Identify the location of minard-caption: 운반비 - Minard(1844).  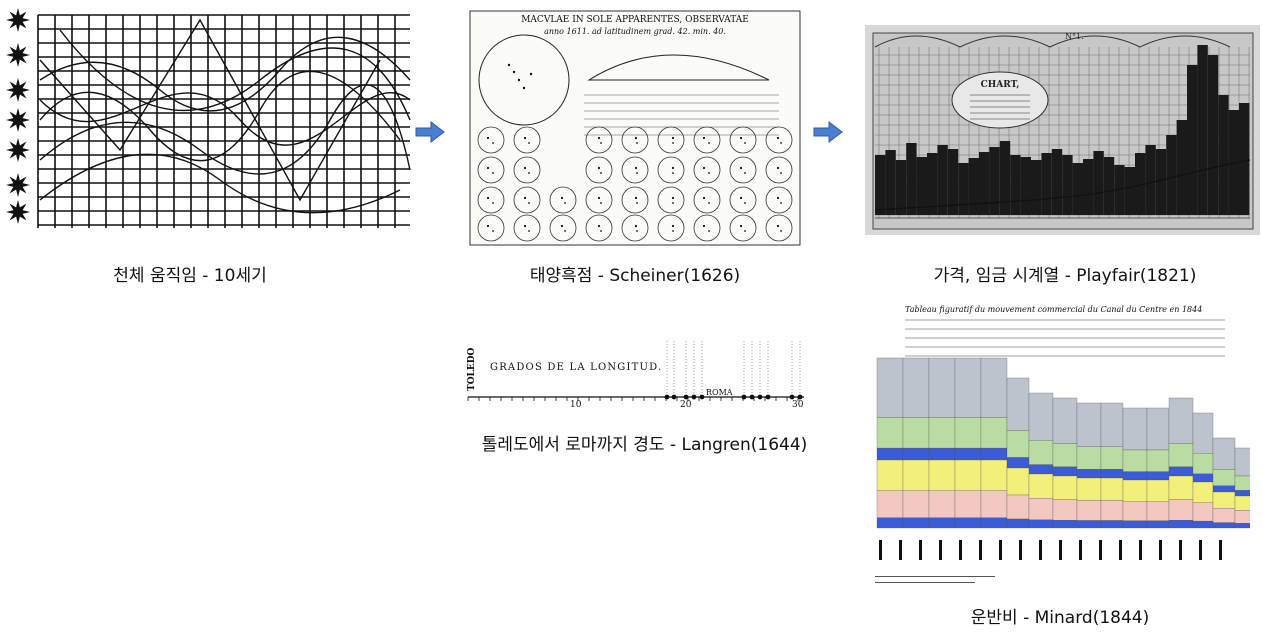
(1060, 618).